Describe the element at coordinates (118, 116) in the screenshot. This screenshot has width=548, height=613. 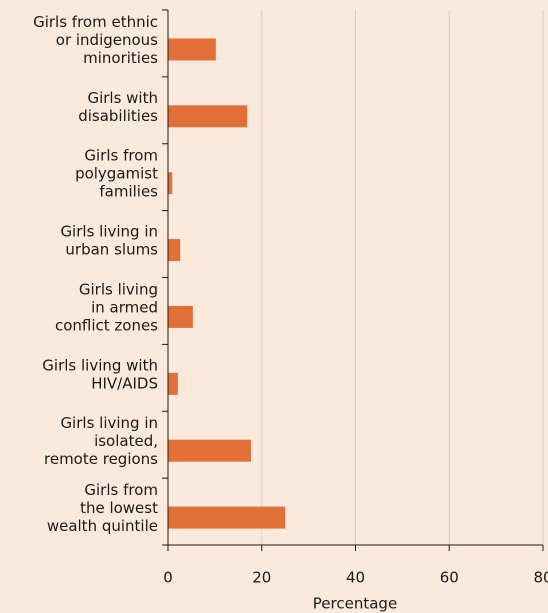
I see `y-tick-label: disabilities` at that location.